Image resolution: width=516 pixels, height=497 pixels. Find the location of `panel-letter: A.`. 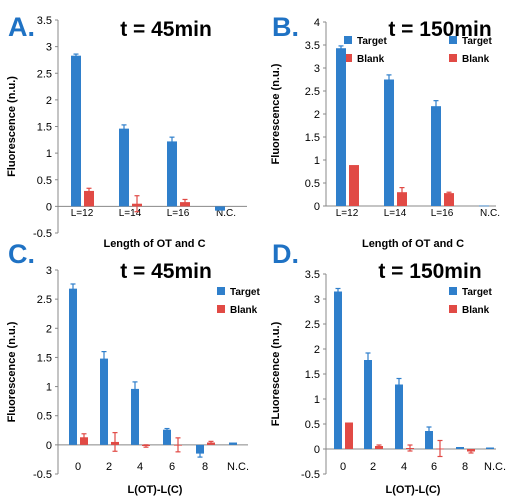

panel-letter: A. is located at coordinates (21, 27).